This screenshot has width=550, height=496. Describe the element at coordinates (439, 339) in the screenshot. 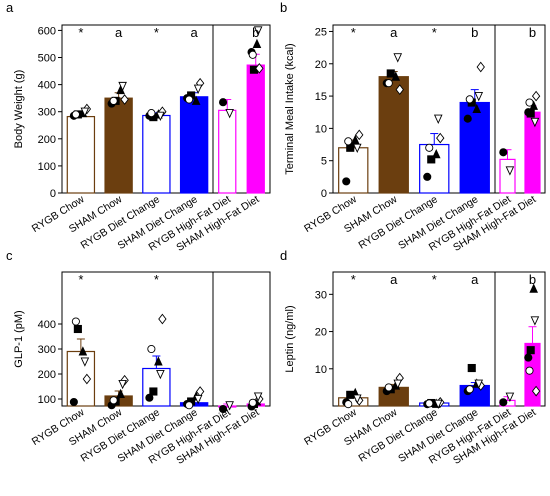

I see `plot-frame` at that location.